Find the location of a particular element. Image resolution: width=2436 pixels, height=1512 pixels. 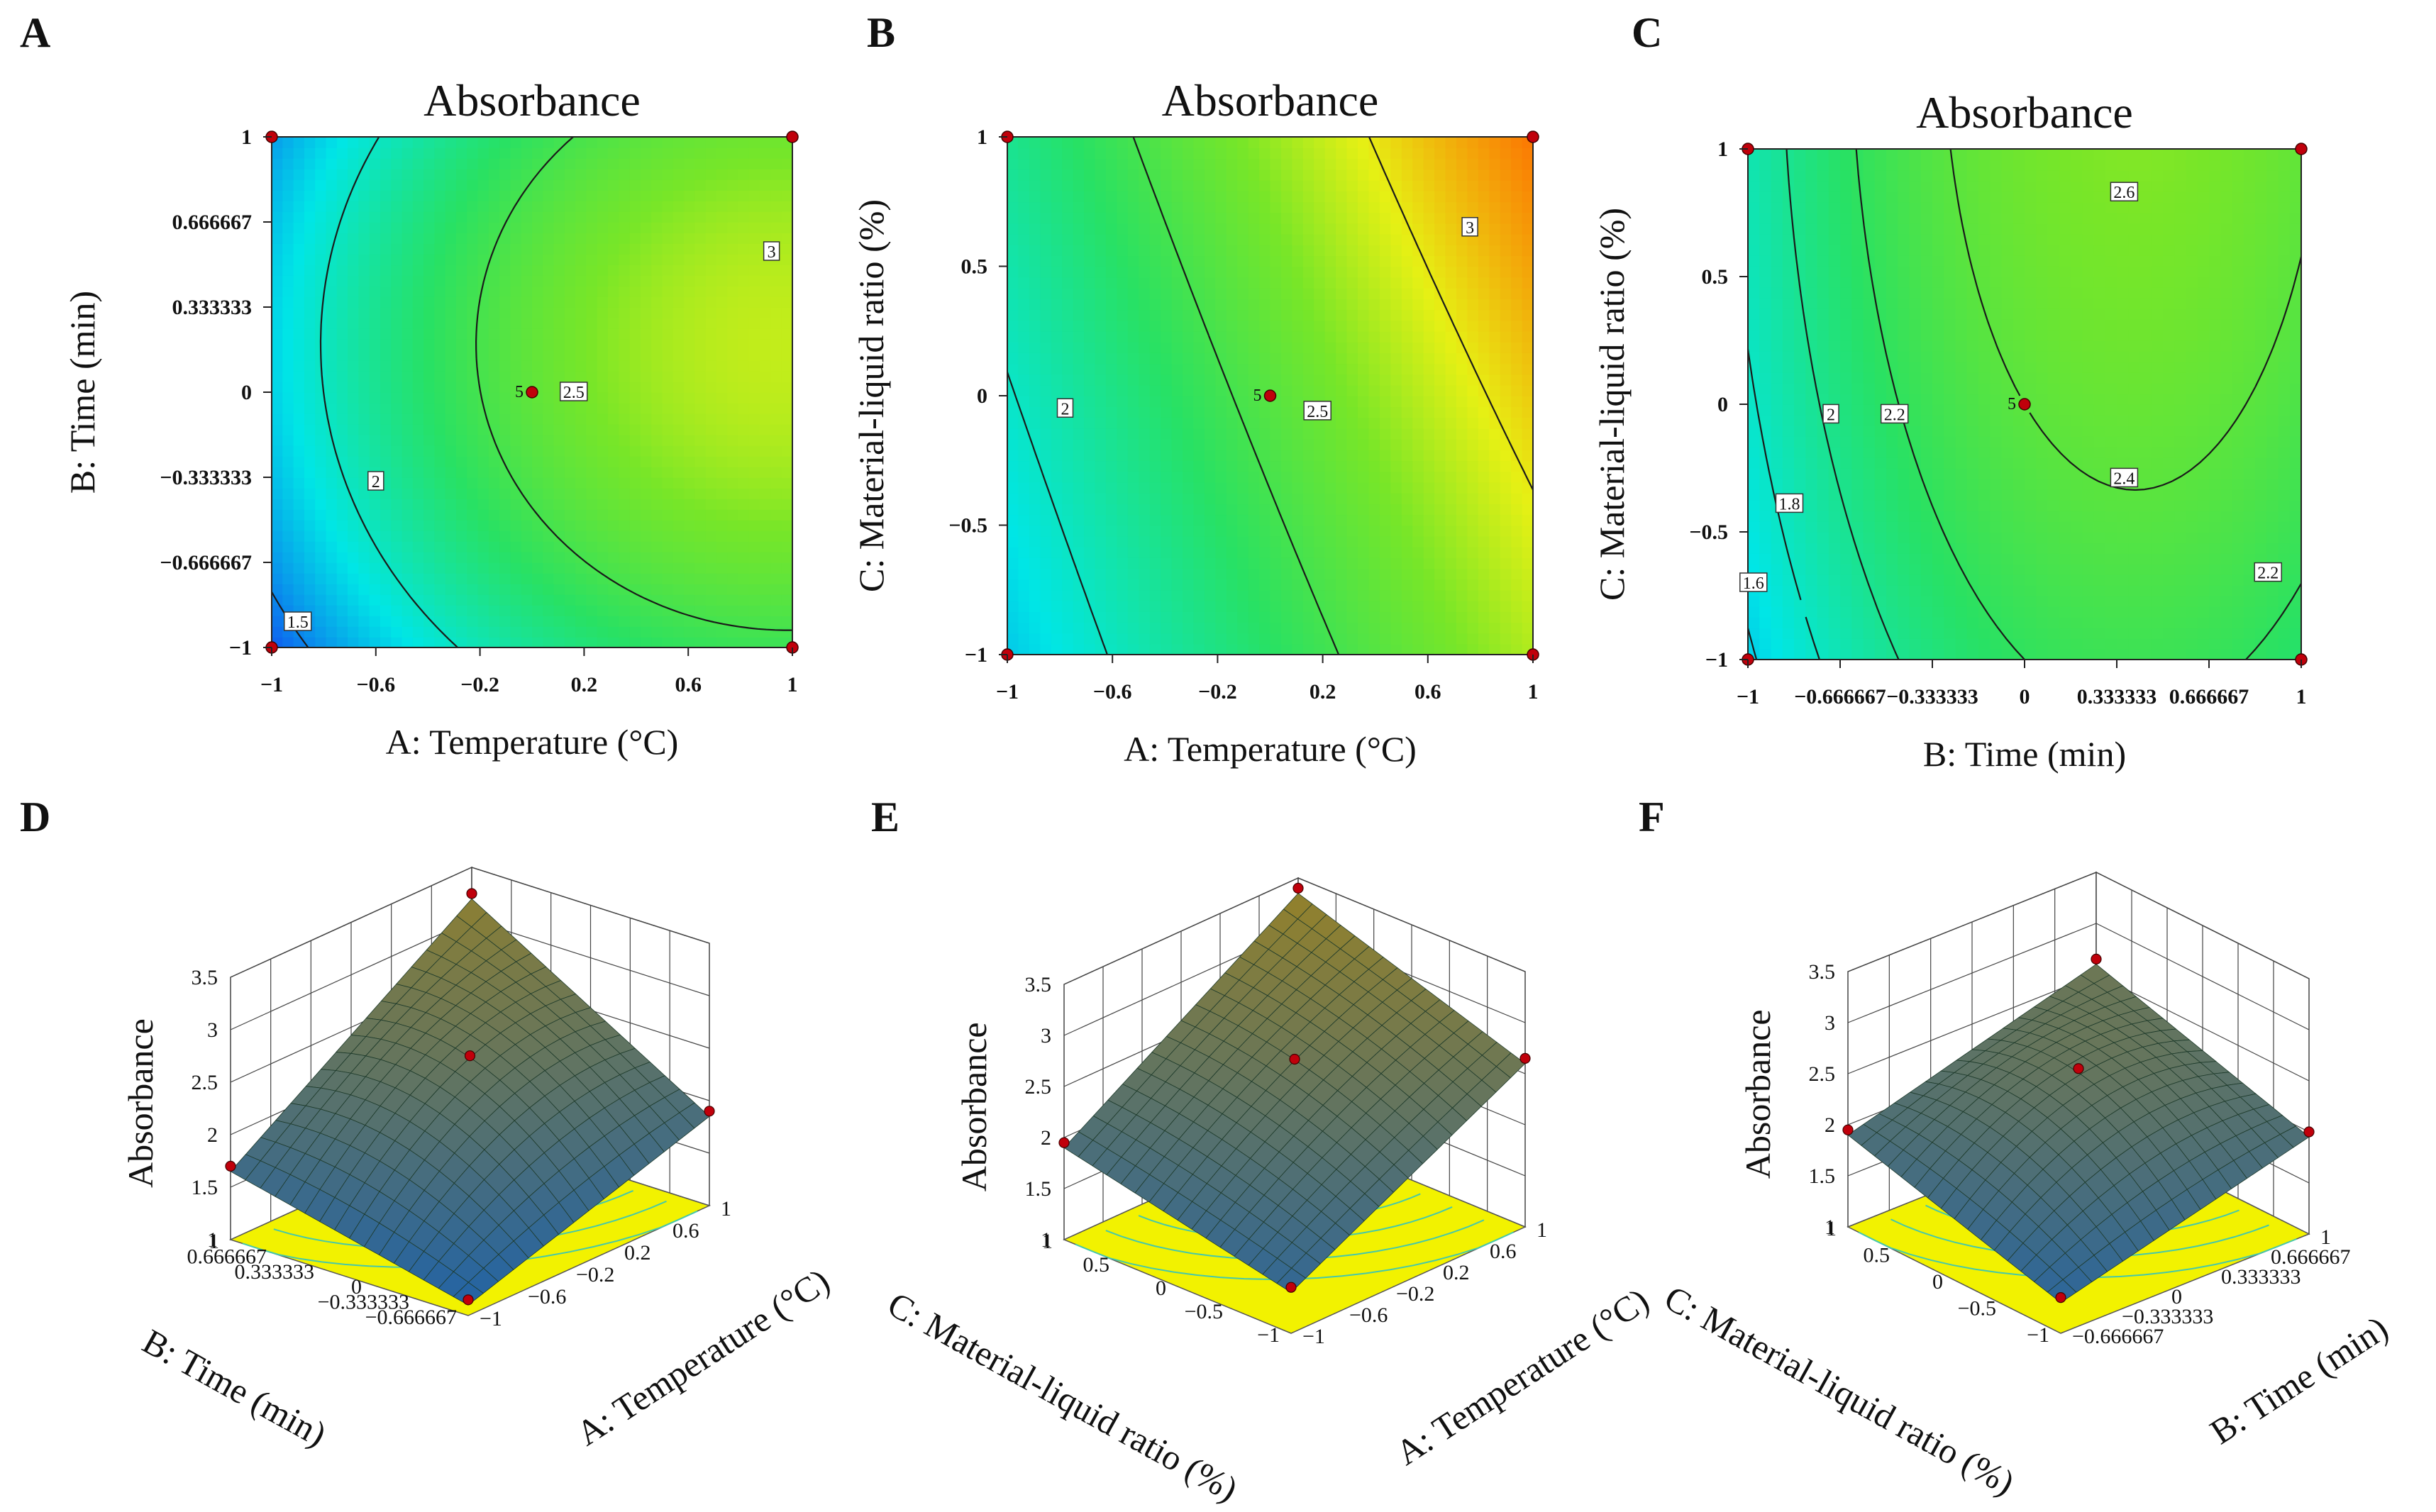

y-tick-label: −0.333333 is located at coordinates (206, 477).